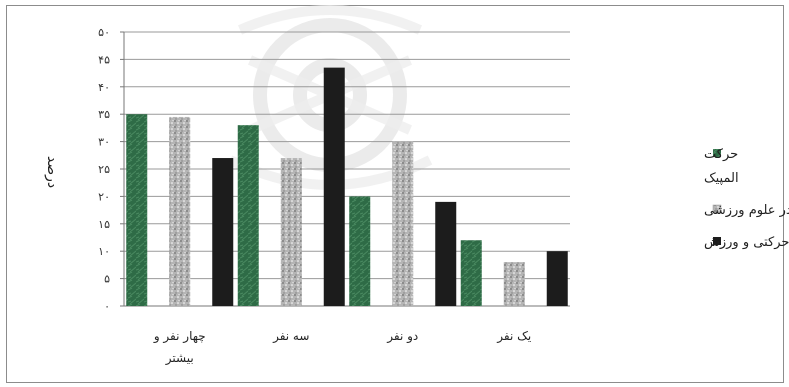  What do you see at coordinates (402, 336) in the screenshot?
I see `x-tick-label: دو نفر` at bounding box center [402, 336].